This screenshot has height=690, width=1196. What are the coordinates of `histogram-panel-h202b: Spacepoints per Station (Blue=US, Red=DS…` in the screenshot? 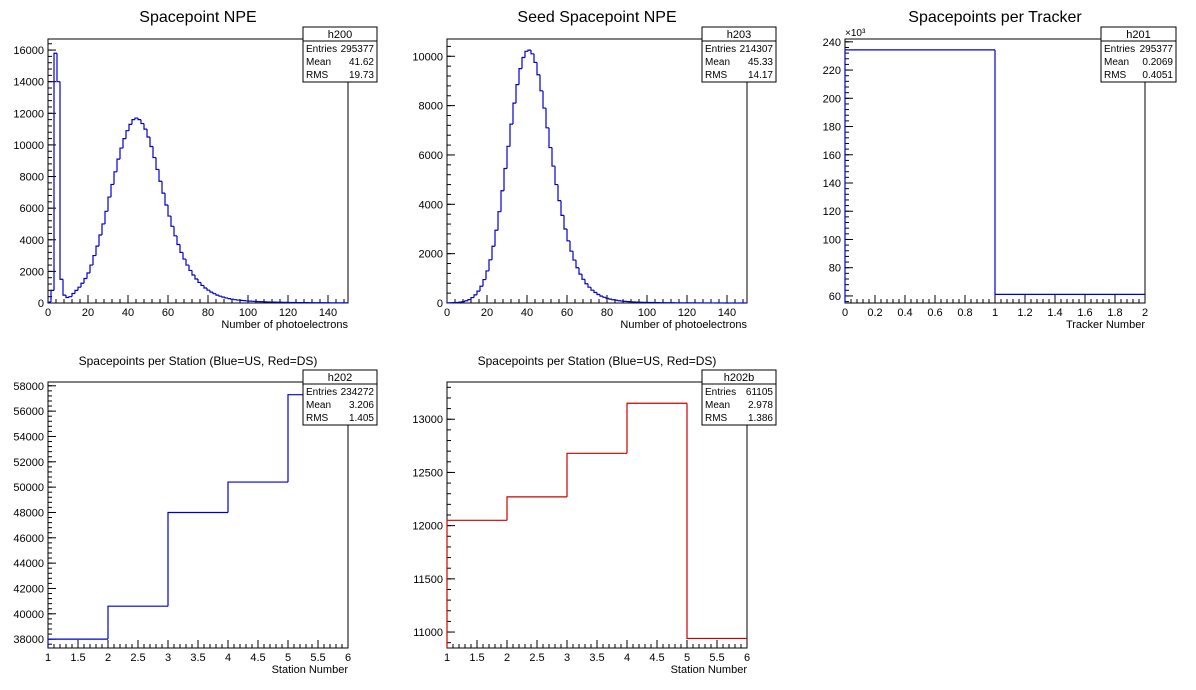 It's located at (594, 515).